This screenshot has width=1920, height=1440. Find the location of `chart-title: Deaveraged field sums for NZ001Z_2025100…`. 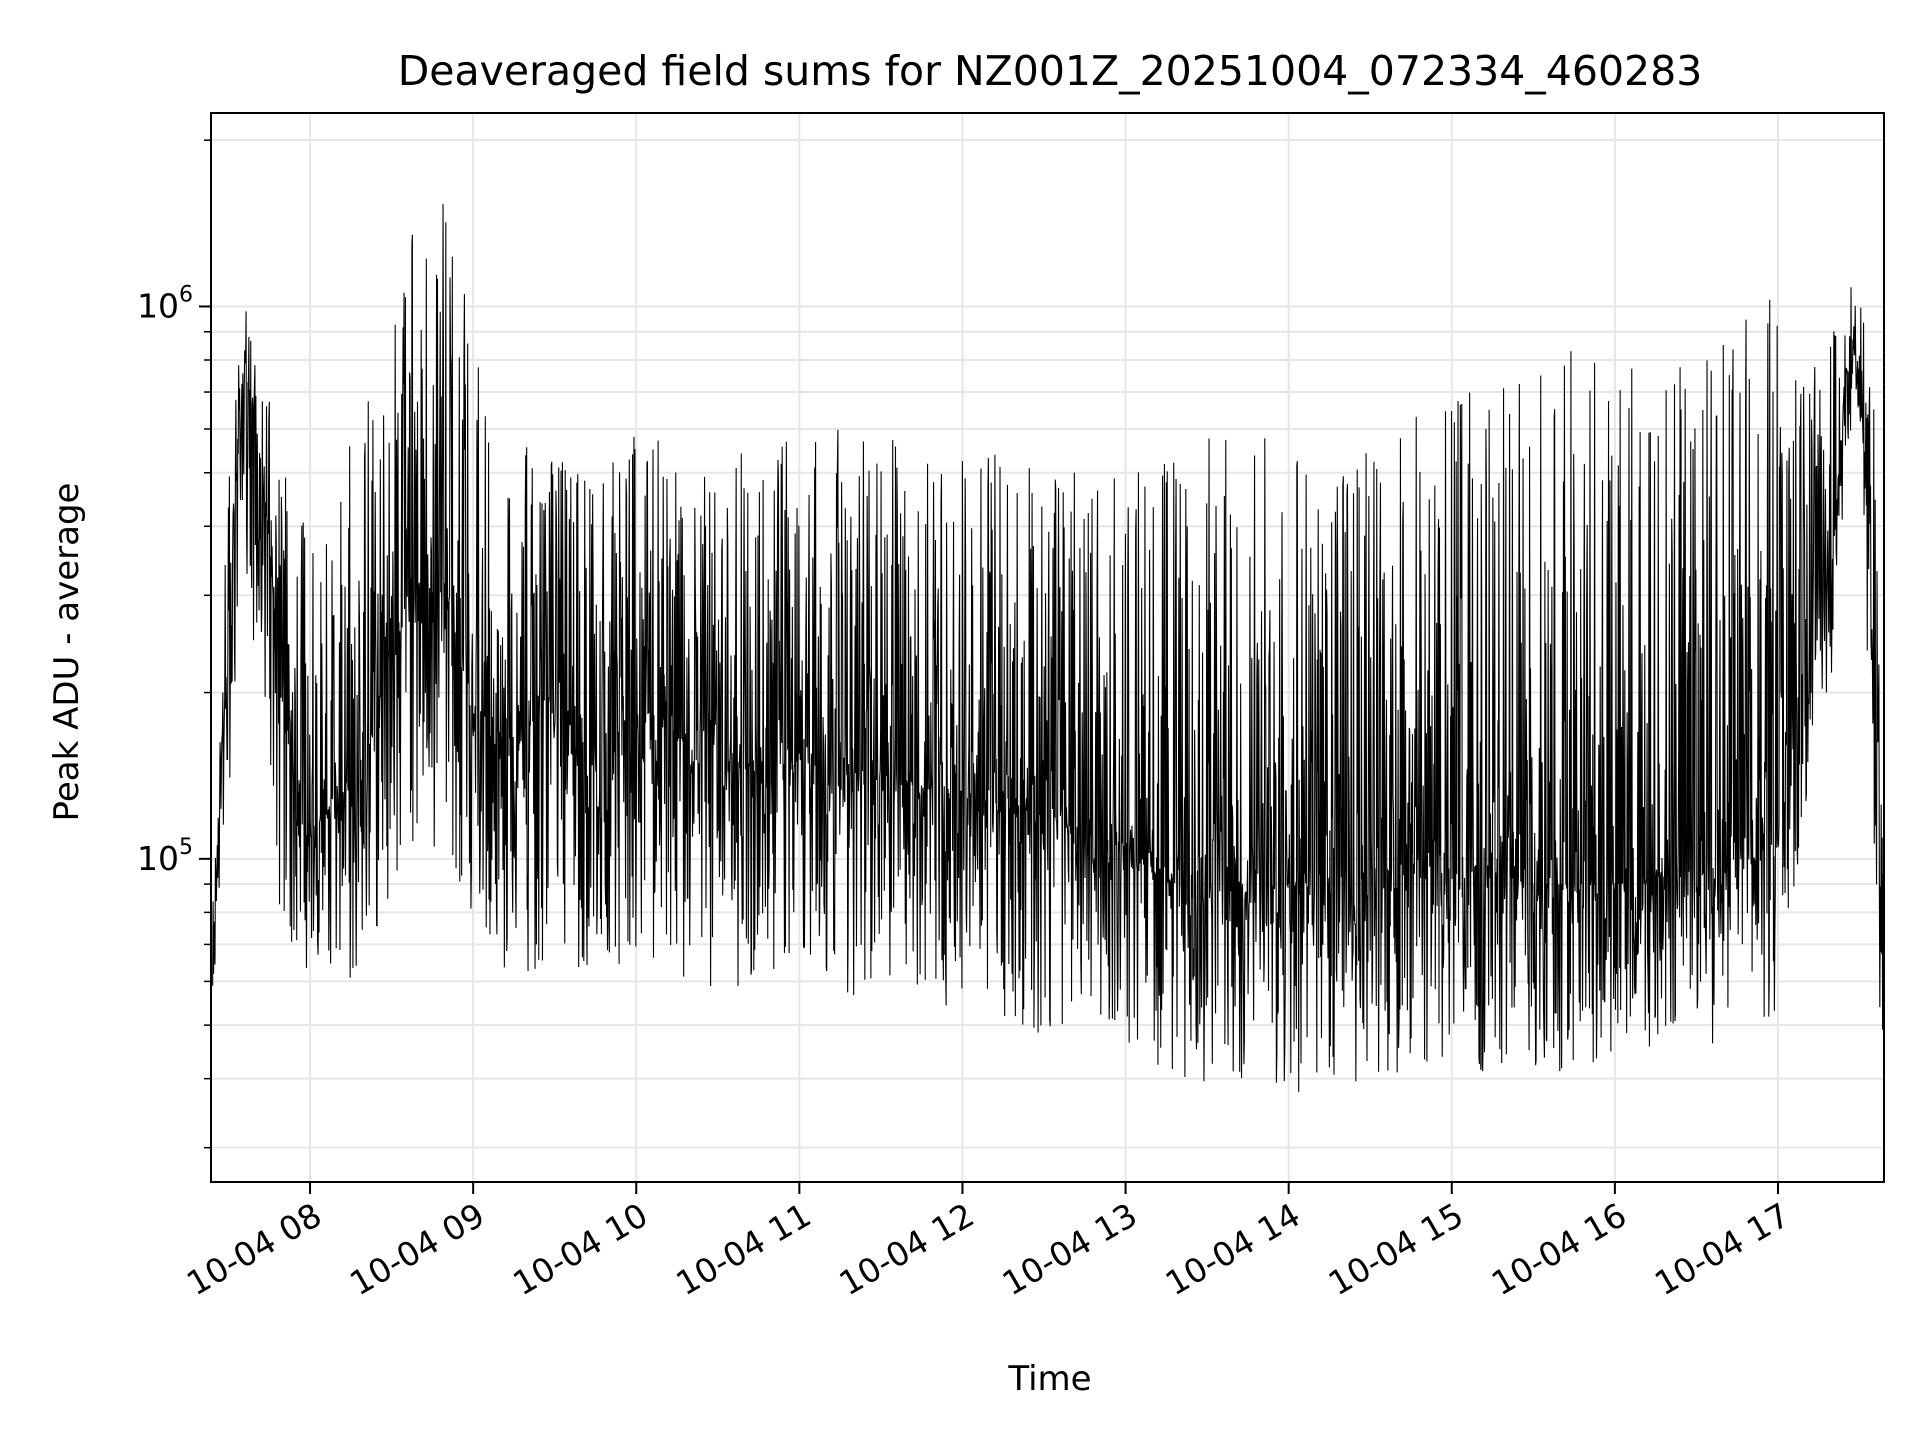

chart-title: Deaveraged field sums for NZ001Z_2025100… is located at coordinates (1050, 71).